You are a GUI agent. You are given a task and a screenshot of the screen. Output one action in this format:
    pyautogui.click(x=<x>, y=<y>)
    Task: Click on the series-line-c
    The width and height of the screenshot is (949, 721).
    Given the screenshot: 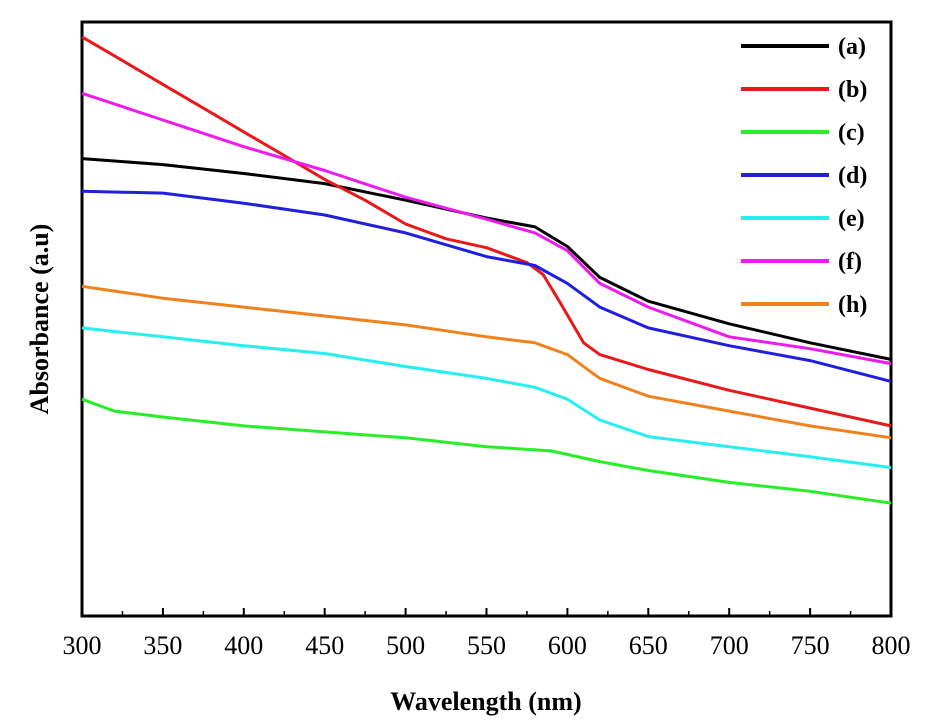 What is the action you would take?
    pyautogui.click(x=486, y=451)
    